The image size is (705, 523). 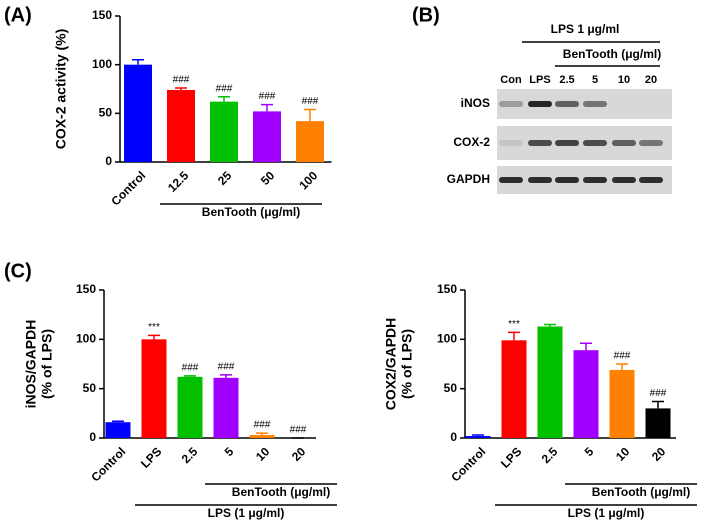 I want to click on y-axis-label: COX-2 activity (%), so click(x=61, y=89).